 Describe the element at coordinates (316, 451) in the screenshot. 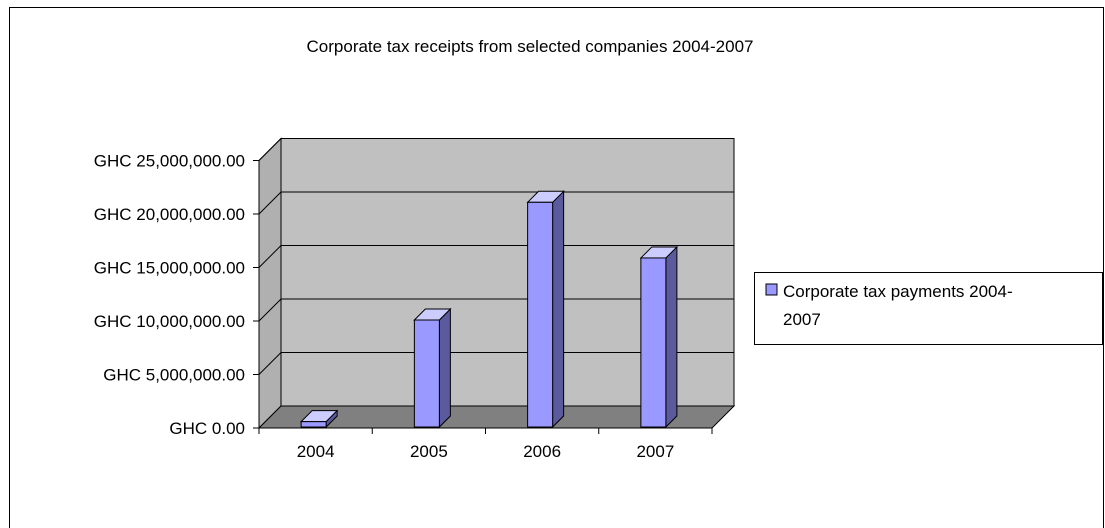

I see `x-tick-label: 2004` at that location.